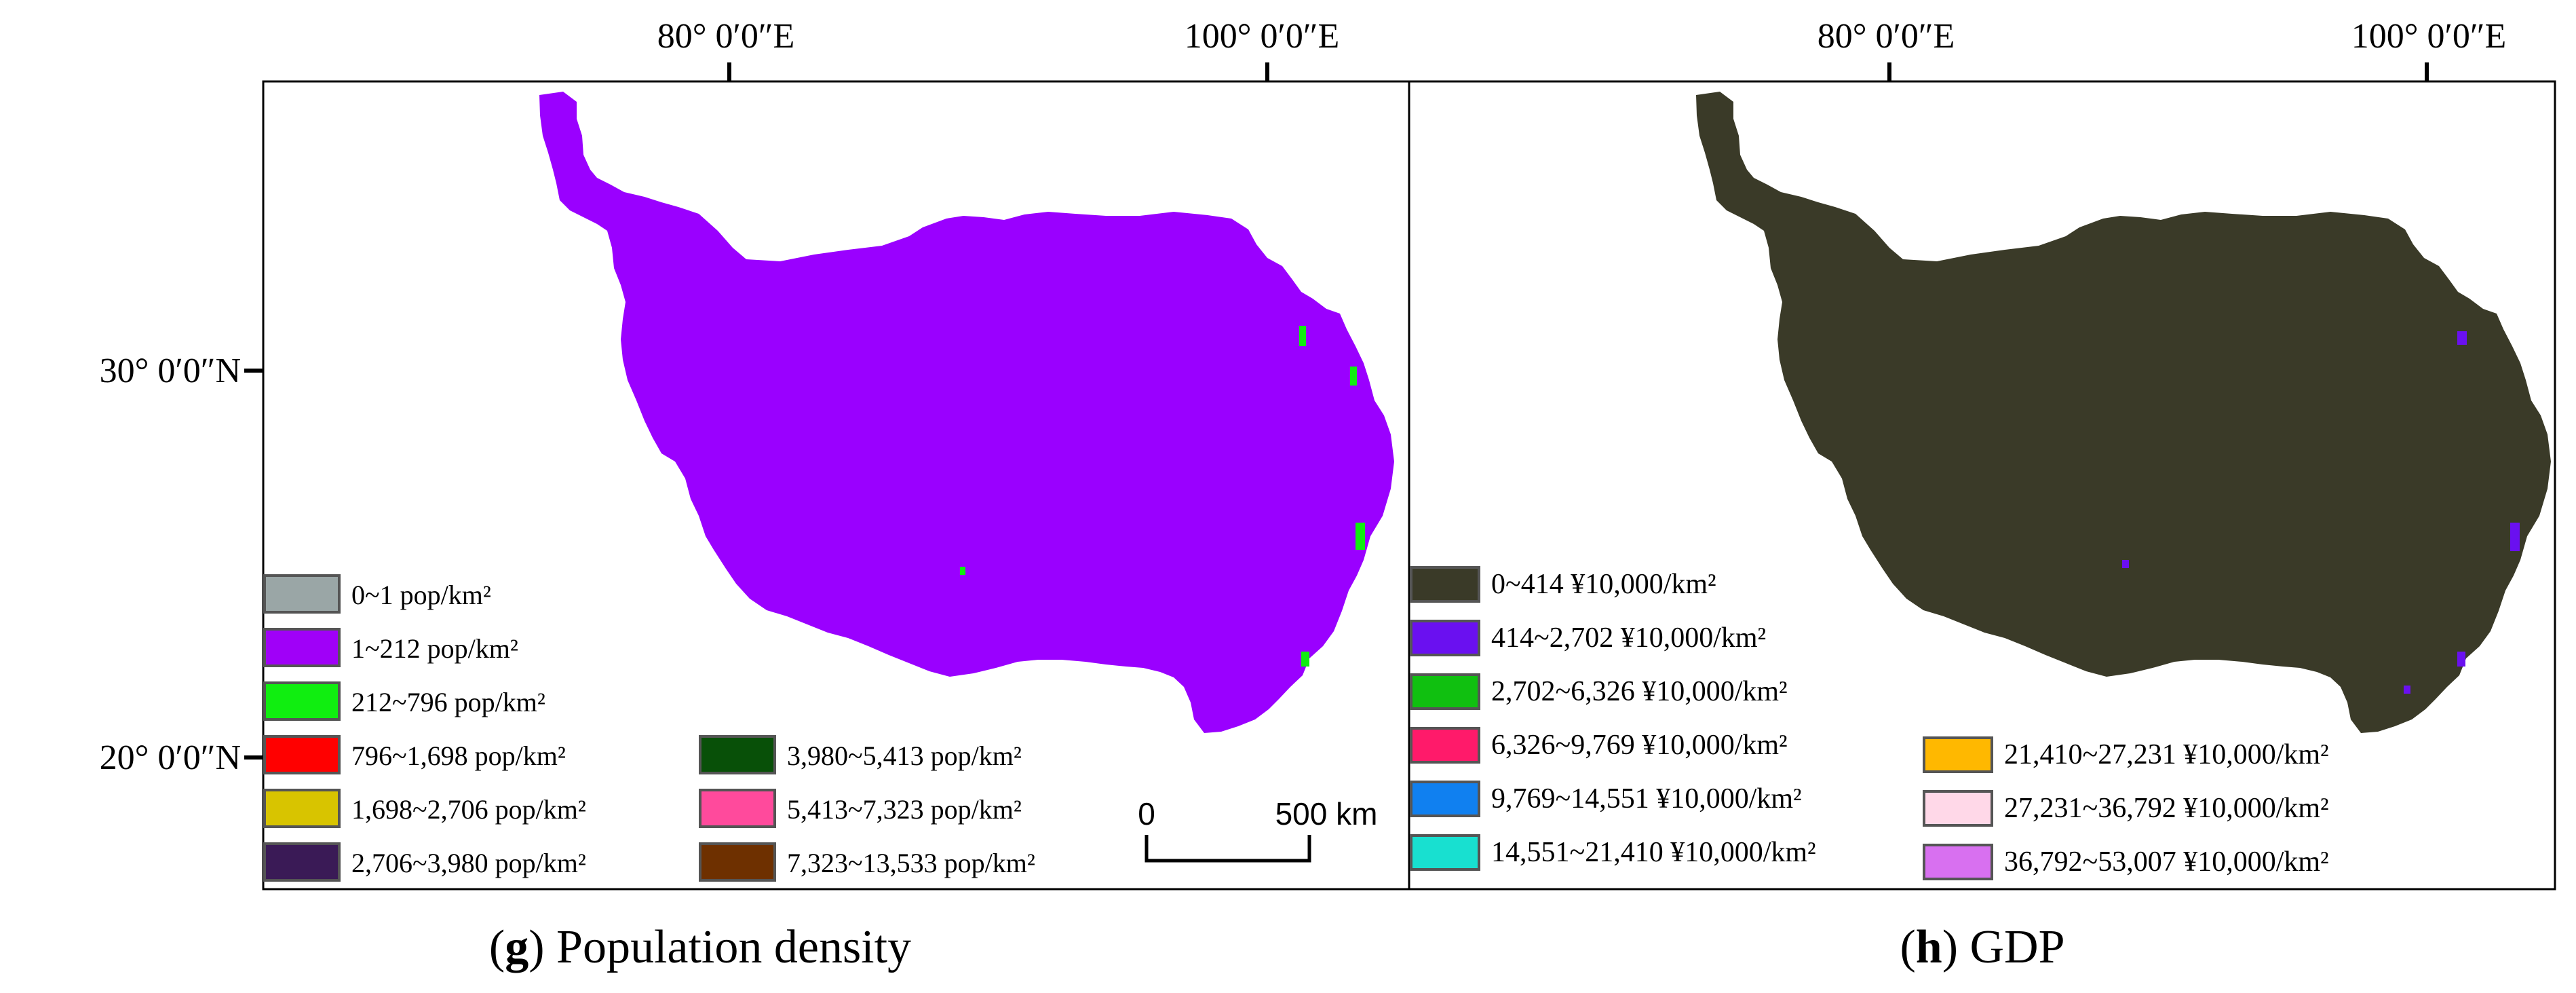 The image size is (2576, 993). I want to click on caption-text: Population density, so click(733, 947).